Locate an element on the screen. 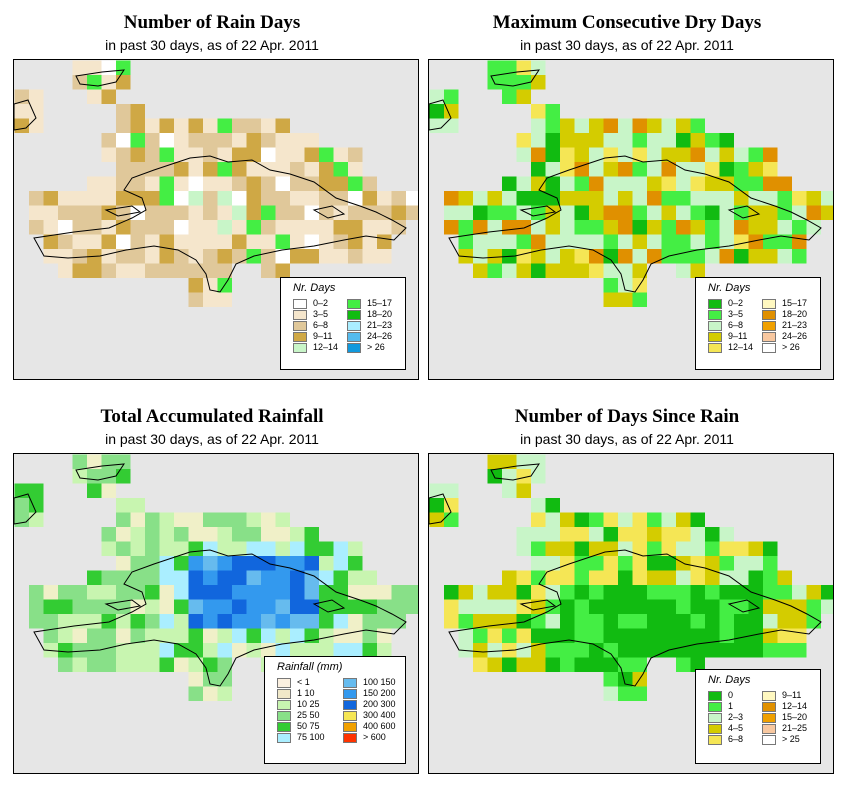  map-grid is located at coordinates (631, 183).